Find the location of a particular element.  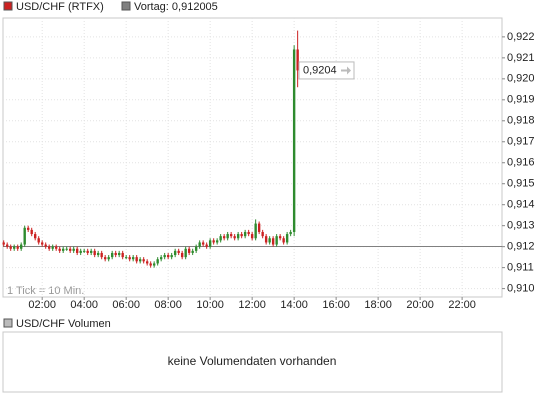

x-tick-label: 04:00 is located at coordinates (84, 305).